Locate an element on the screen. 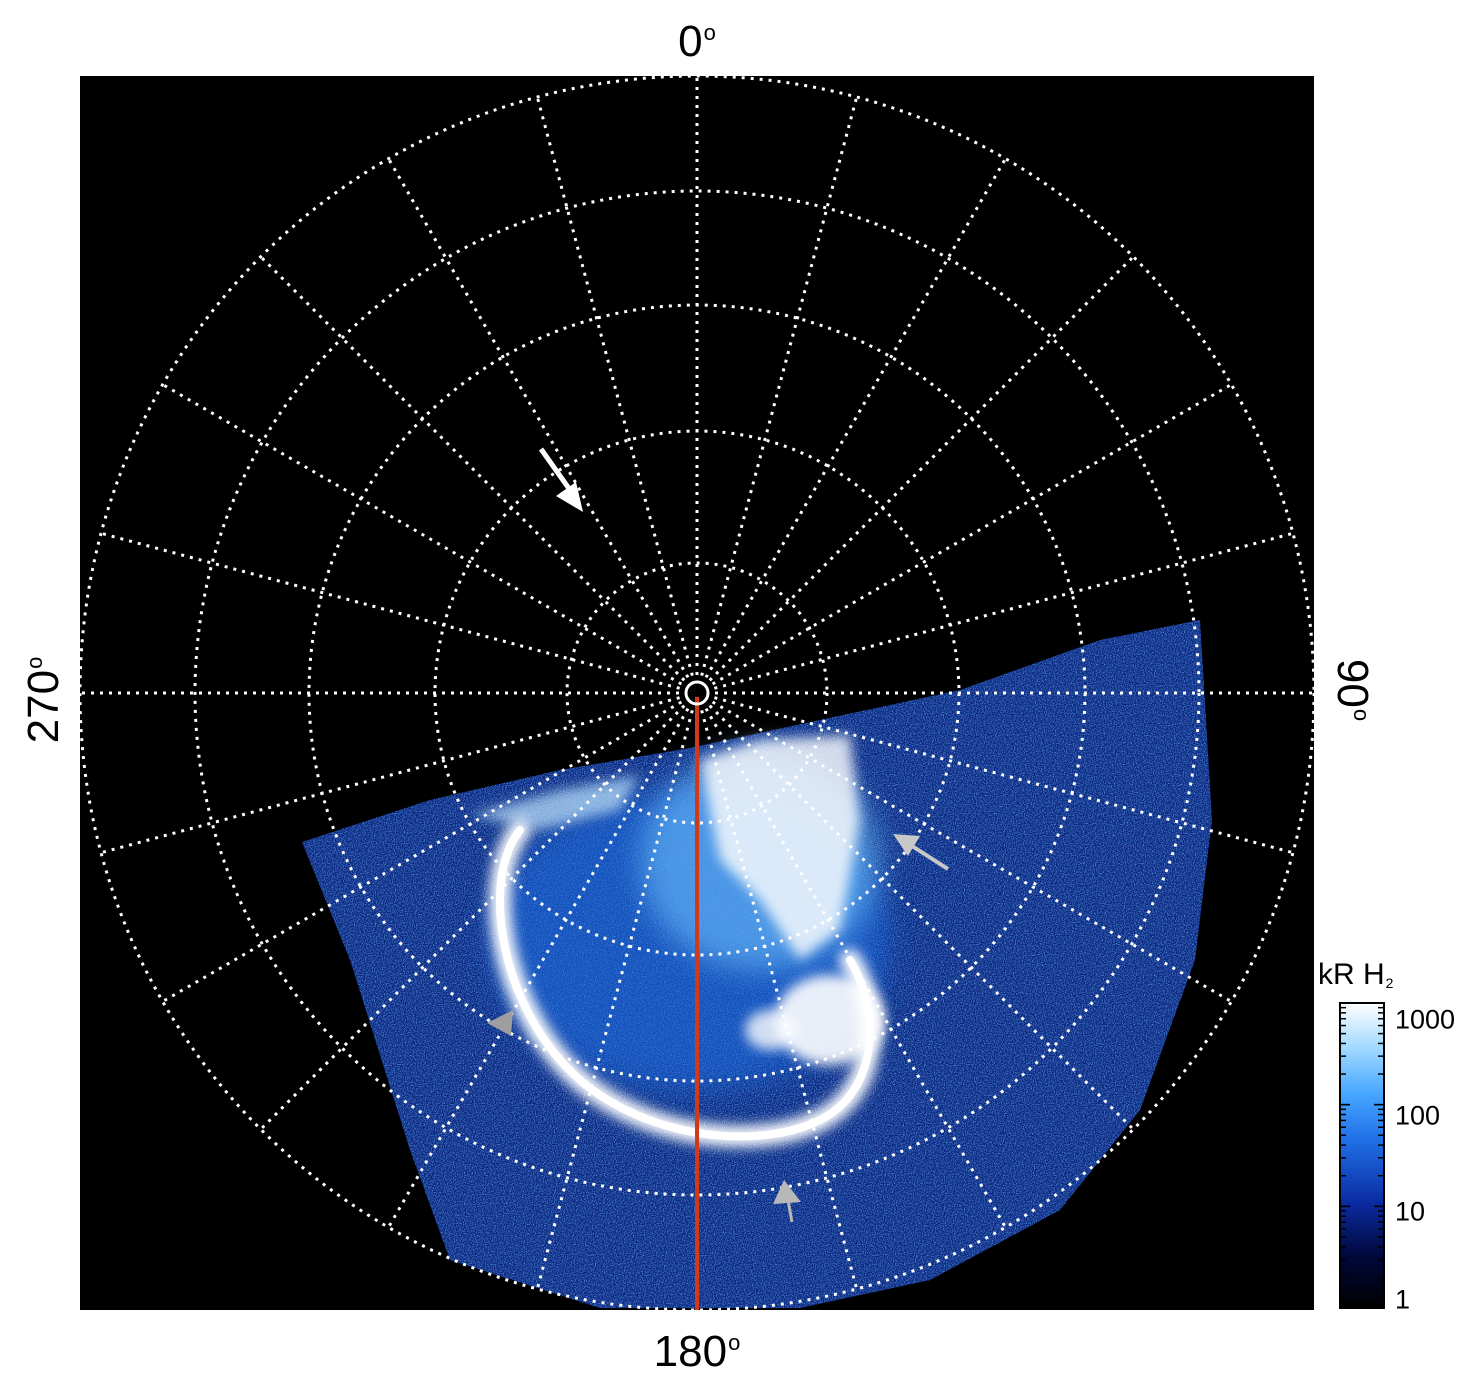  longitude-label-180: 180o is located at coordinates (697, 1351).